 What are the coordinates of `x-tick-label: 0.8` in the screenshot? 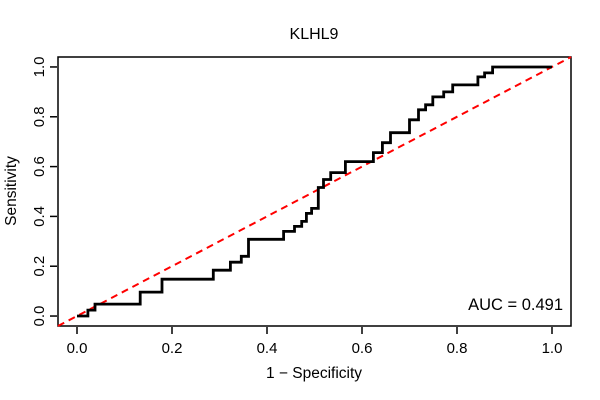 It's located at (457, 348).